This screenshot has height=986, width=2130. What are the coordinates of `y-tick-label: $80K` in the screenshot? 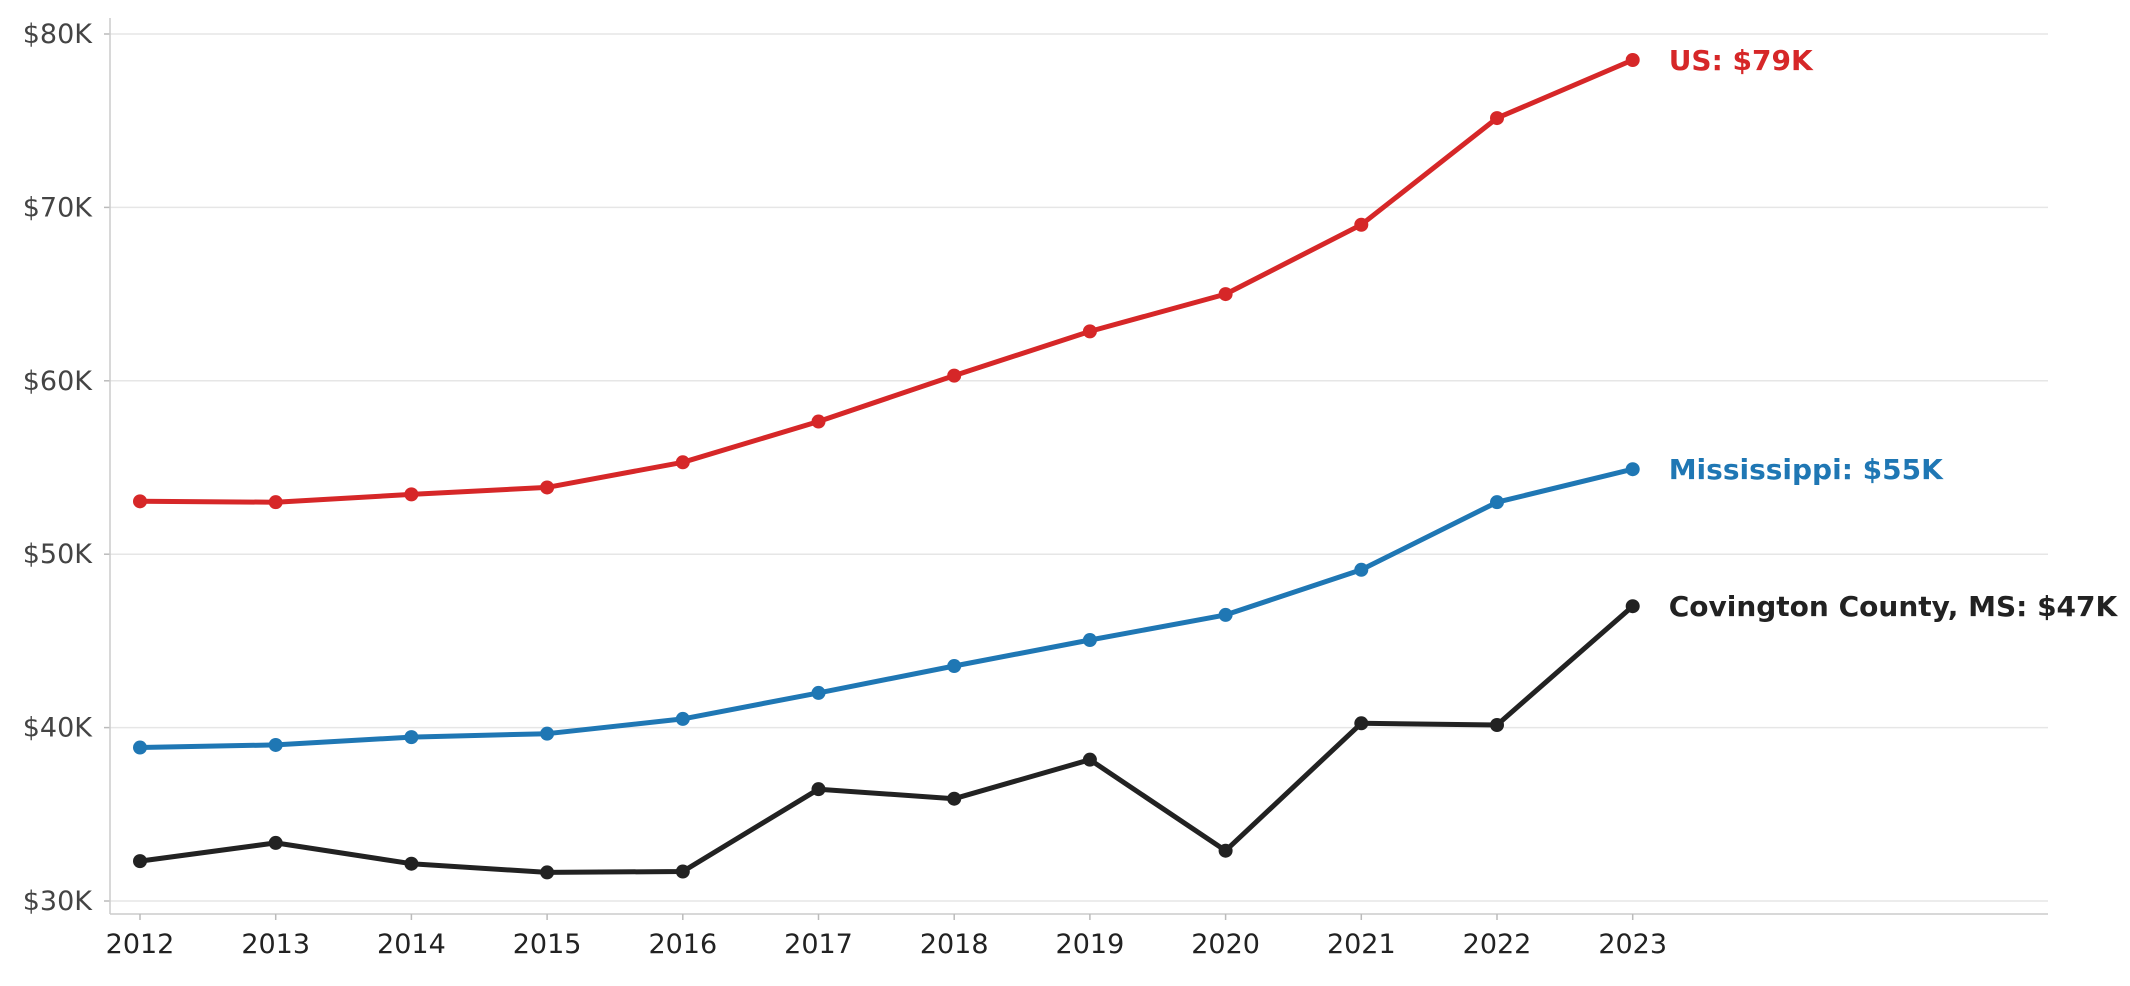 It's located at (58, 34).